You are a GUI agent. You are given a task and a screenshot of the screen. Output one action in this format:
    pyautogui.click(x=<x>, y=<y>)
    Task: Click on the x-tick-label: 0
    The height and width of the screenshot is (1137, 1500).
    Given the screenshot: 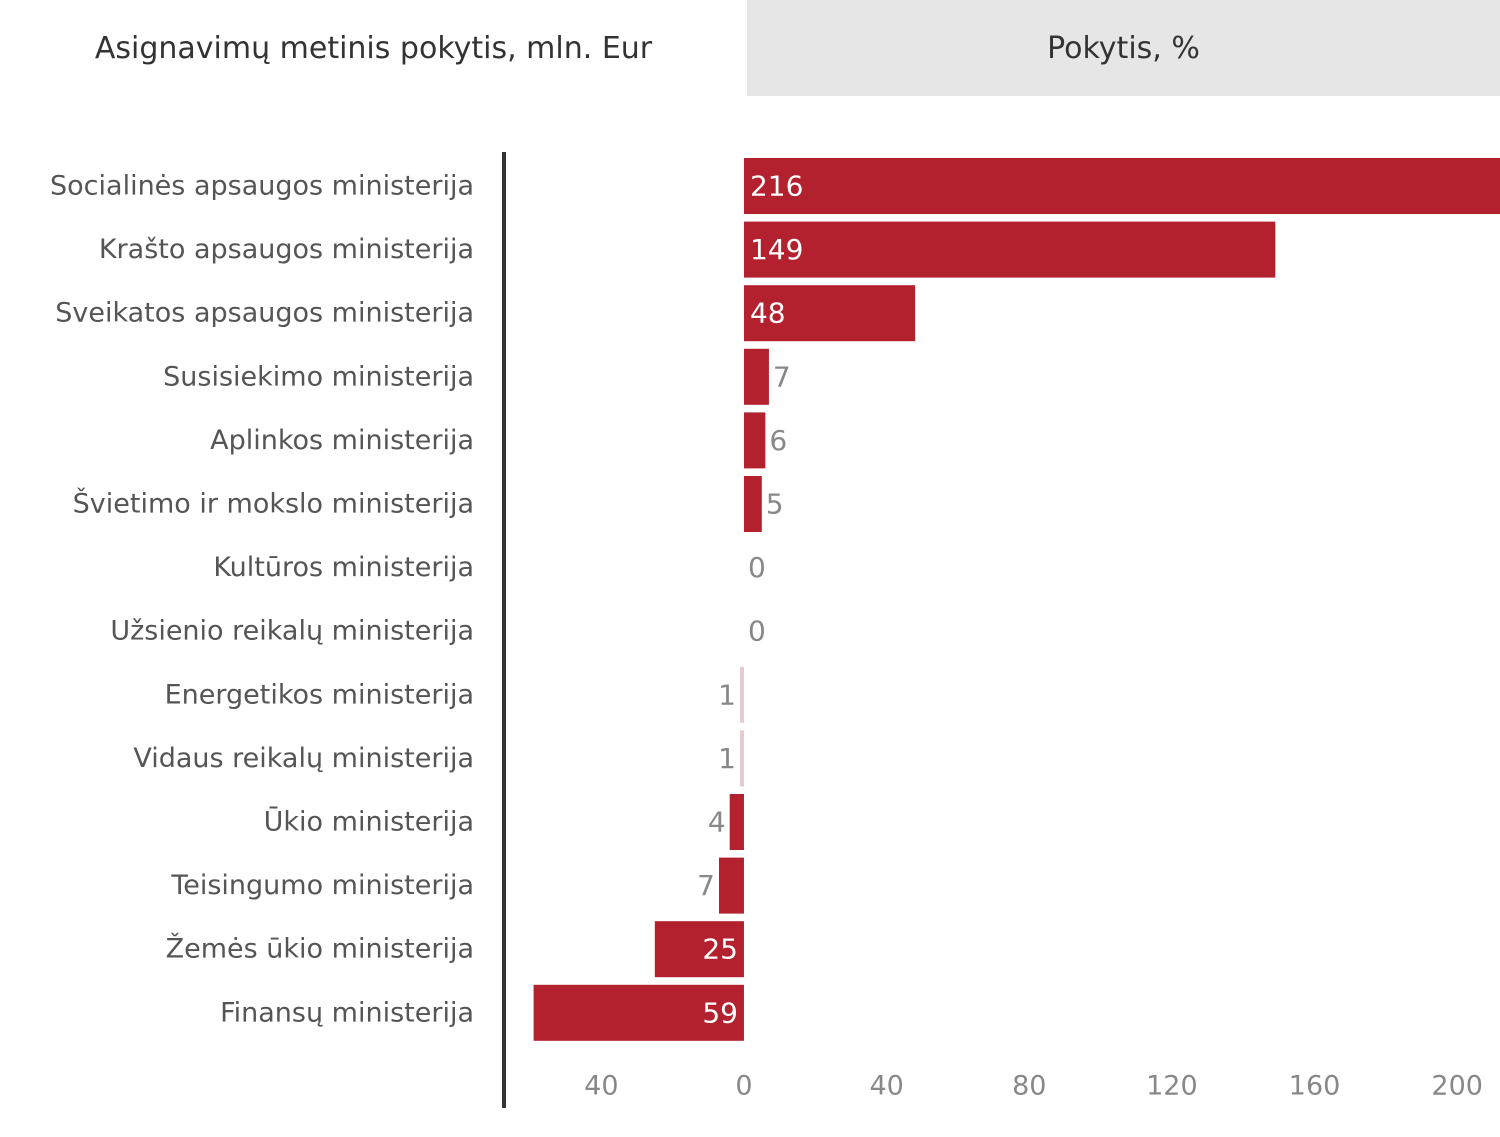 What is the action you would take?
    pyautogui.click(x=743, y=1086)
    